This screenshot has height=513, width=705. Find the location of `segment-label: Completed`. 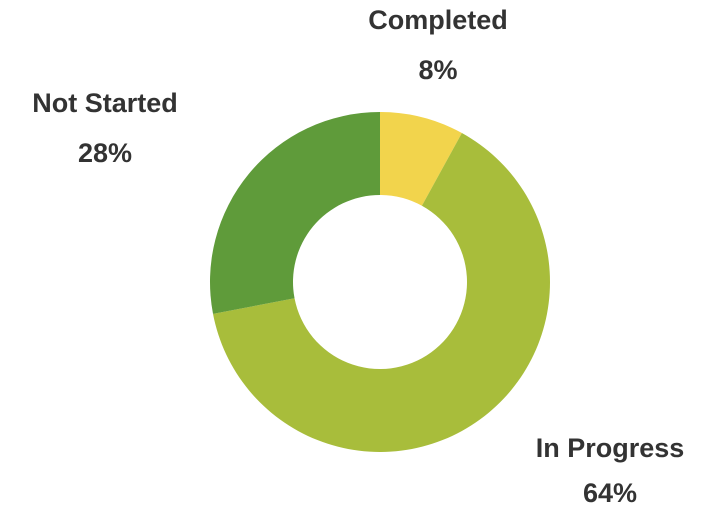

segment-label: Completed is located at coordinates (438, 20).